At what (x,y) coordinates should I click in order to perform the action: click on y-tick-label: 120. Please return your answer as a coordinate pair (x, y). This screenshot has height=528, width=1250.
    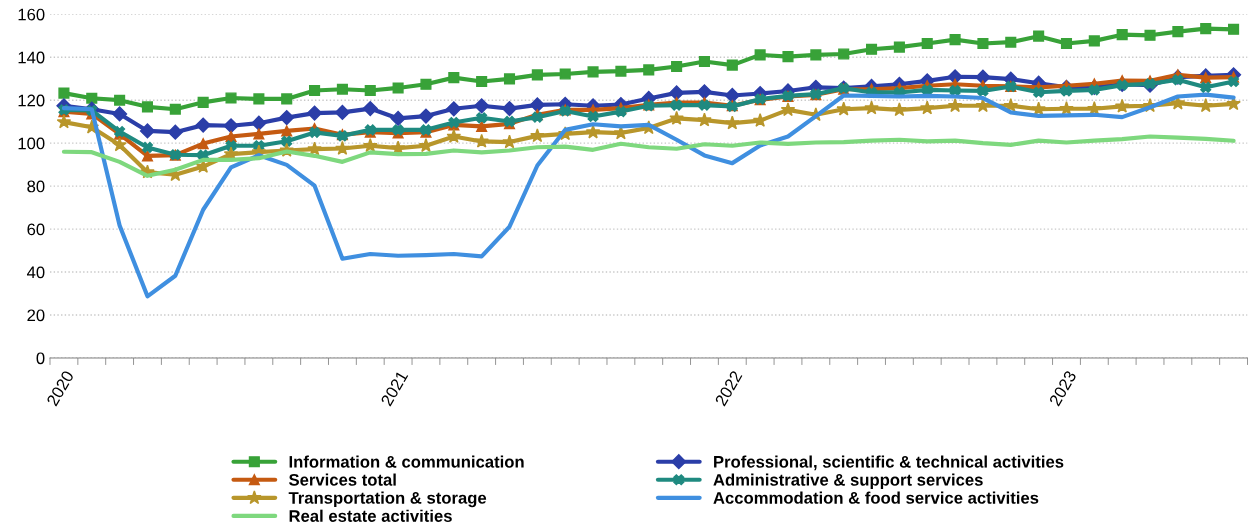
    Looking at the image, I should click on (31, 100).